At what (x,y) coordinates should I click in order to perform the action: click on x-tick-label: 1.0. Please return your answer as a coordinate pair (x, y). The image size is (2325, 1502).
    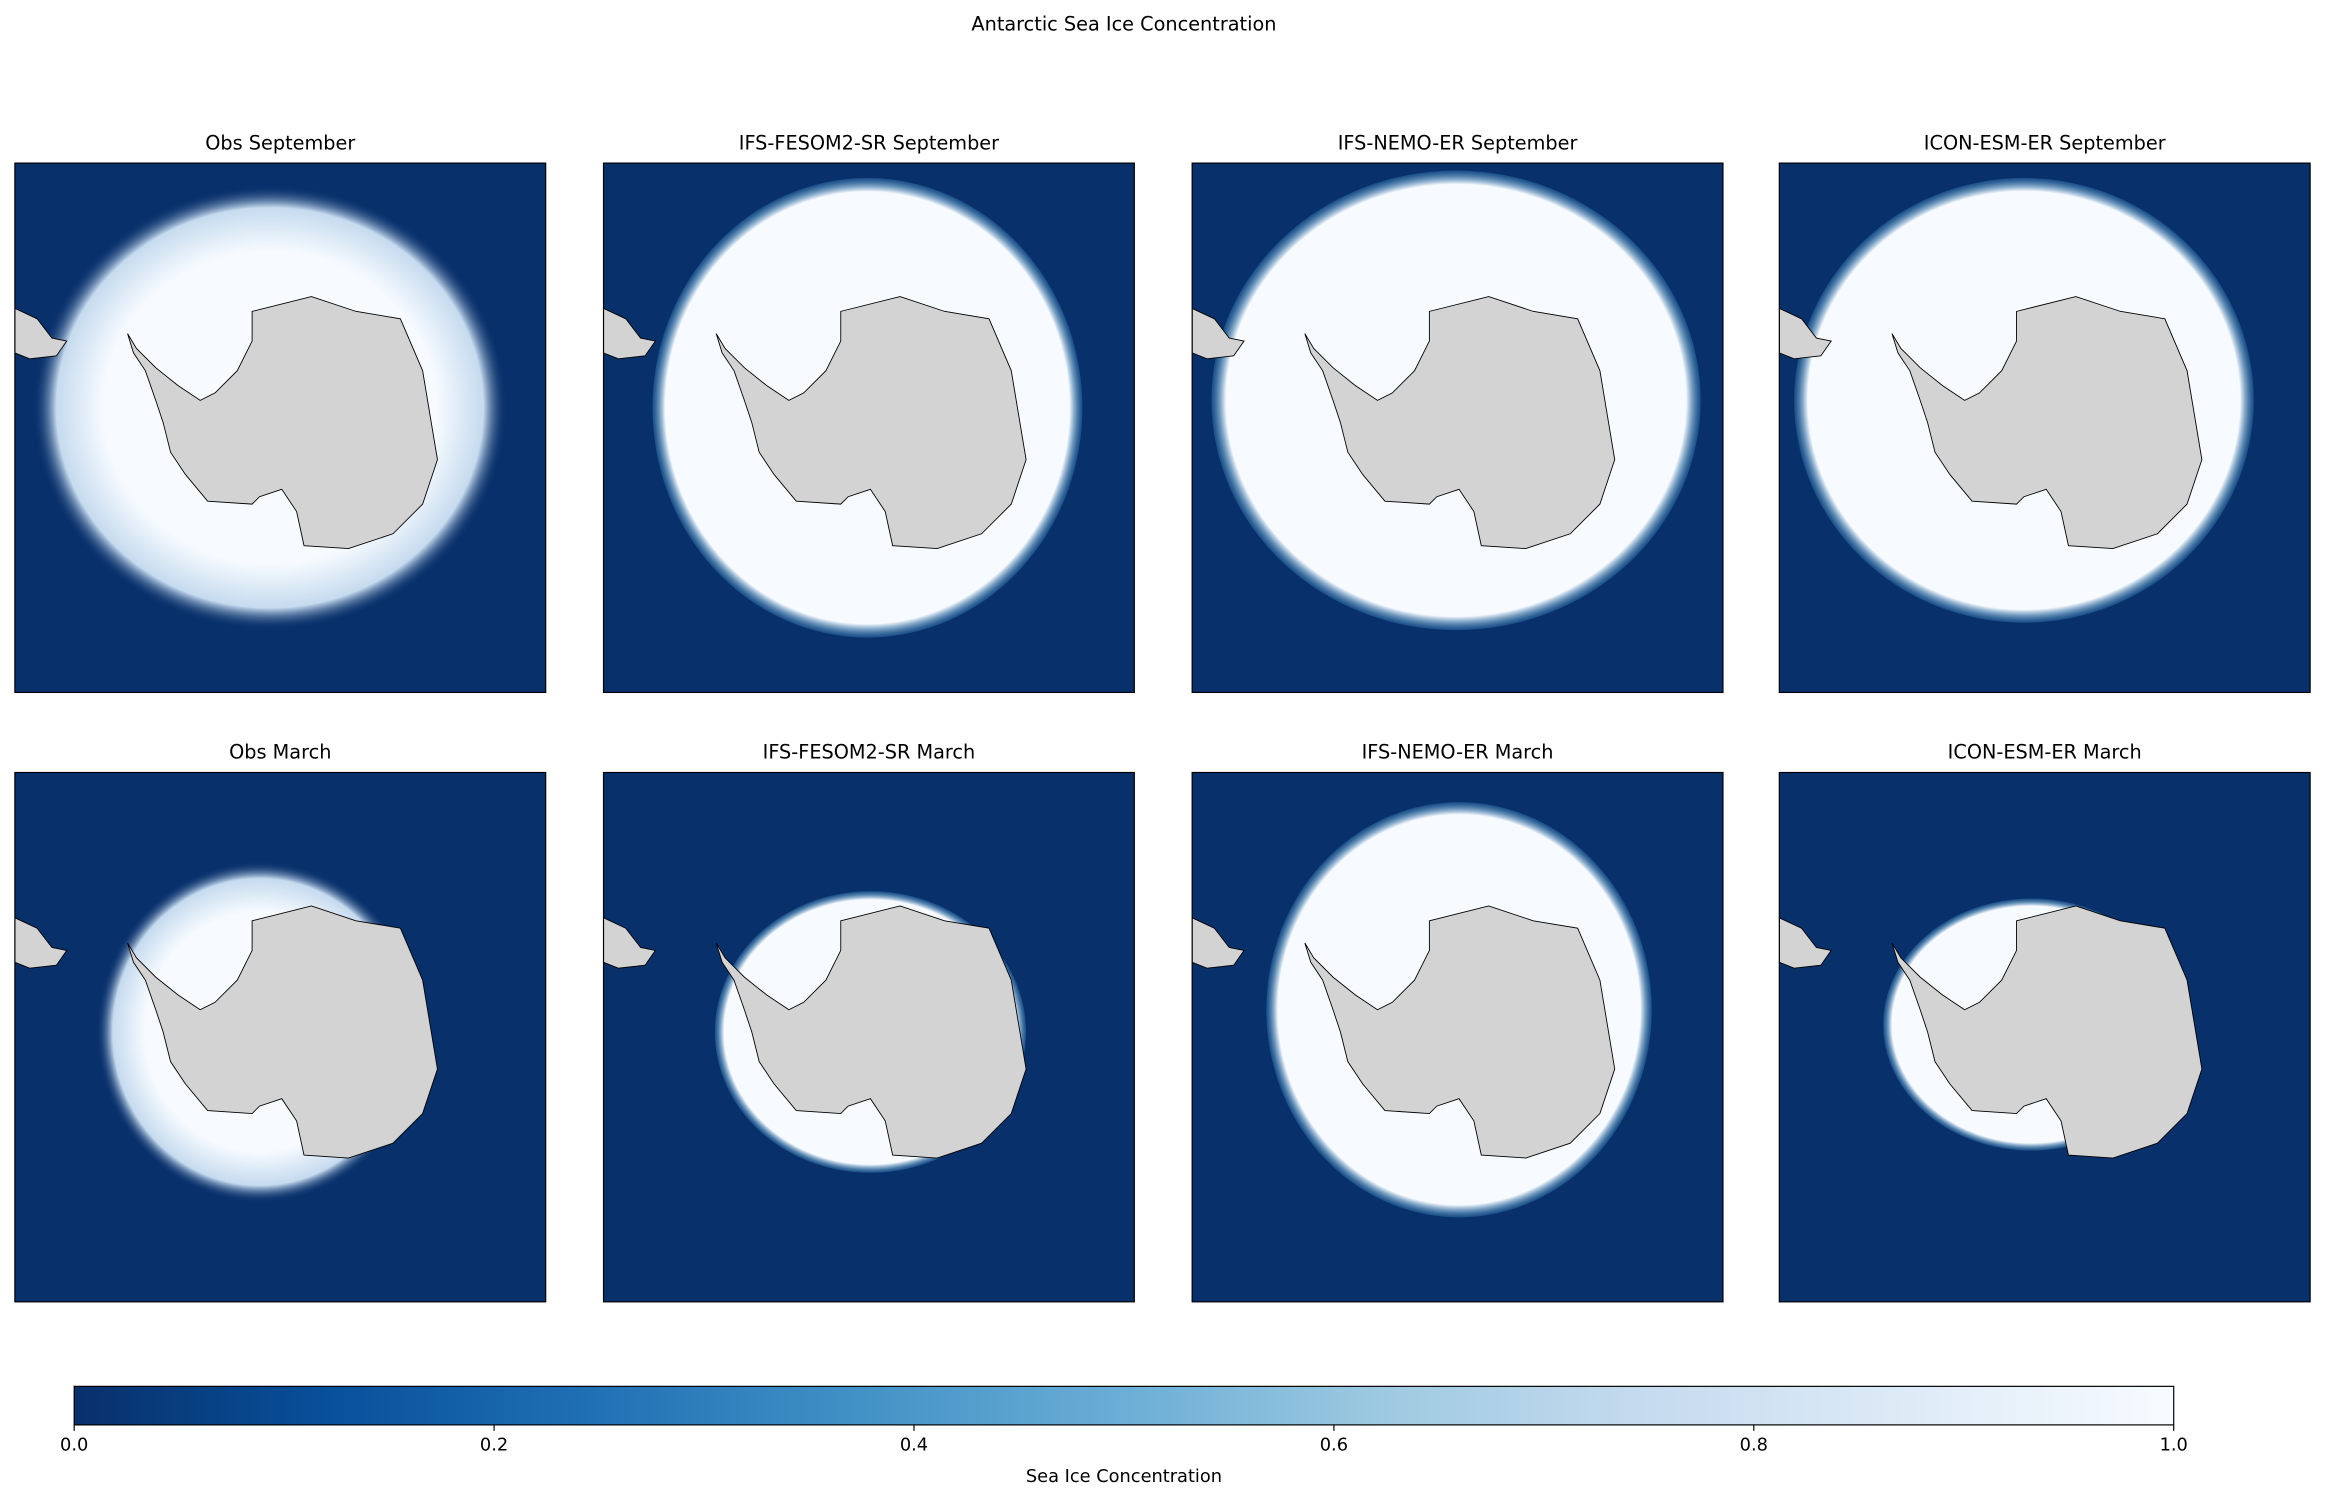
    Looking at the image, I should click on (2174, 1445).